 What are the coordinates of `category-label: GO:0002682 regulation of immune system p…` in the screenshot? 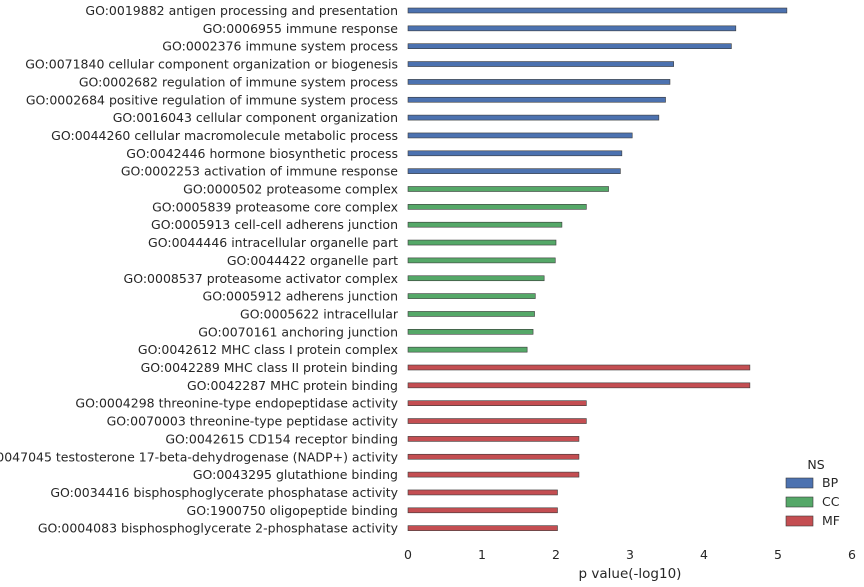 It's located at (238, 81).